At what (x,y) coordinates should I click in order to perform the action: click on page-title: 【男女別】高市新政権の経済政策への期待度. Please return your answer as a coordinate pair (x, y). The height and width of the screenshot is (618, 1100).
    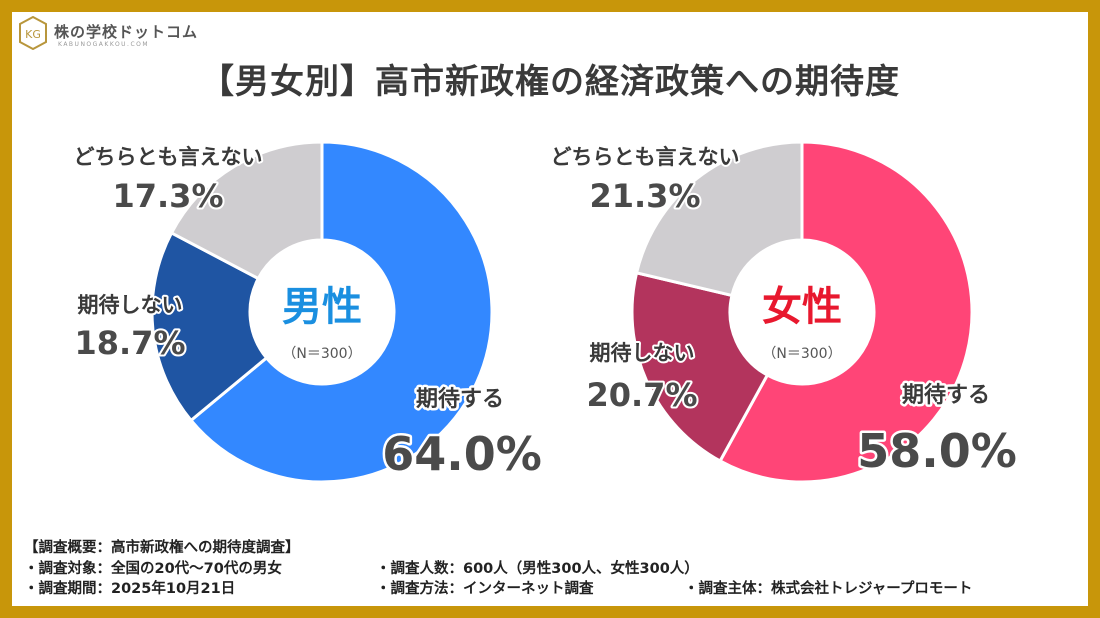
    Looking at the image, I should click on (550, 82).